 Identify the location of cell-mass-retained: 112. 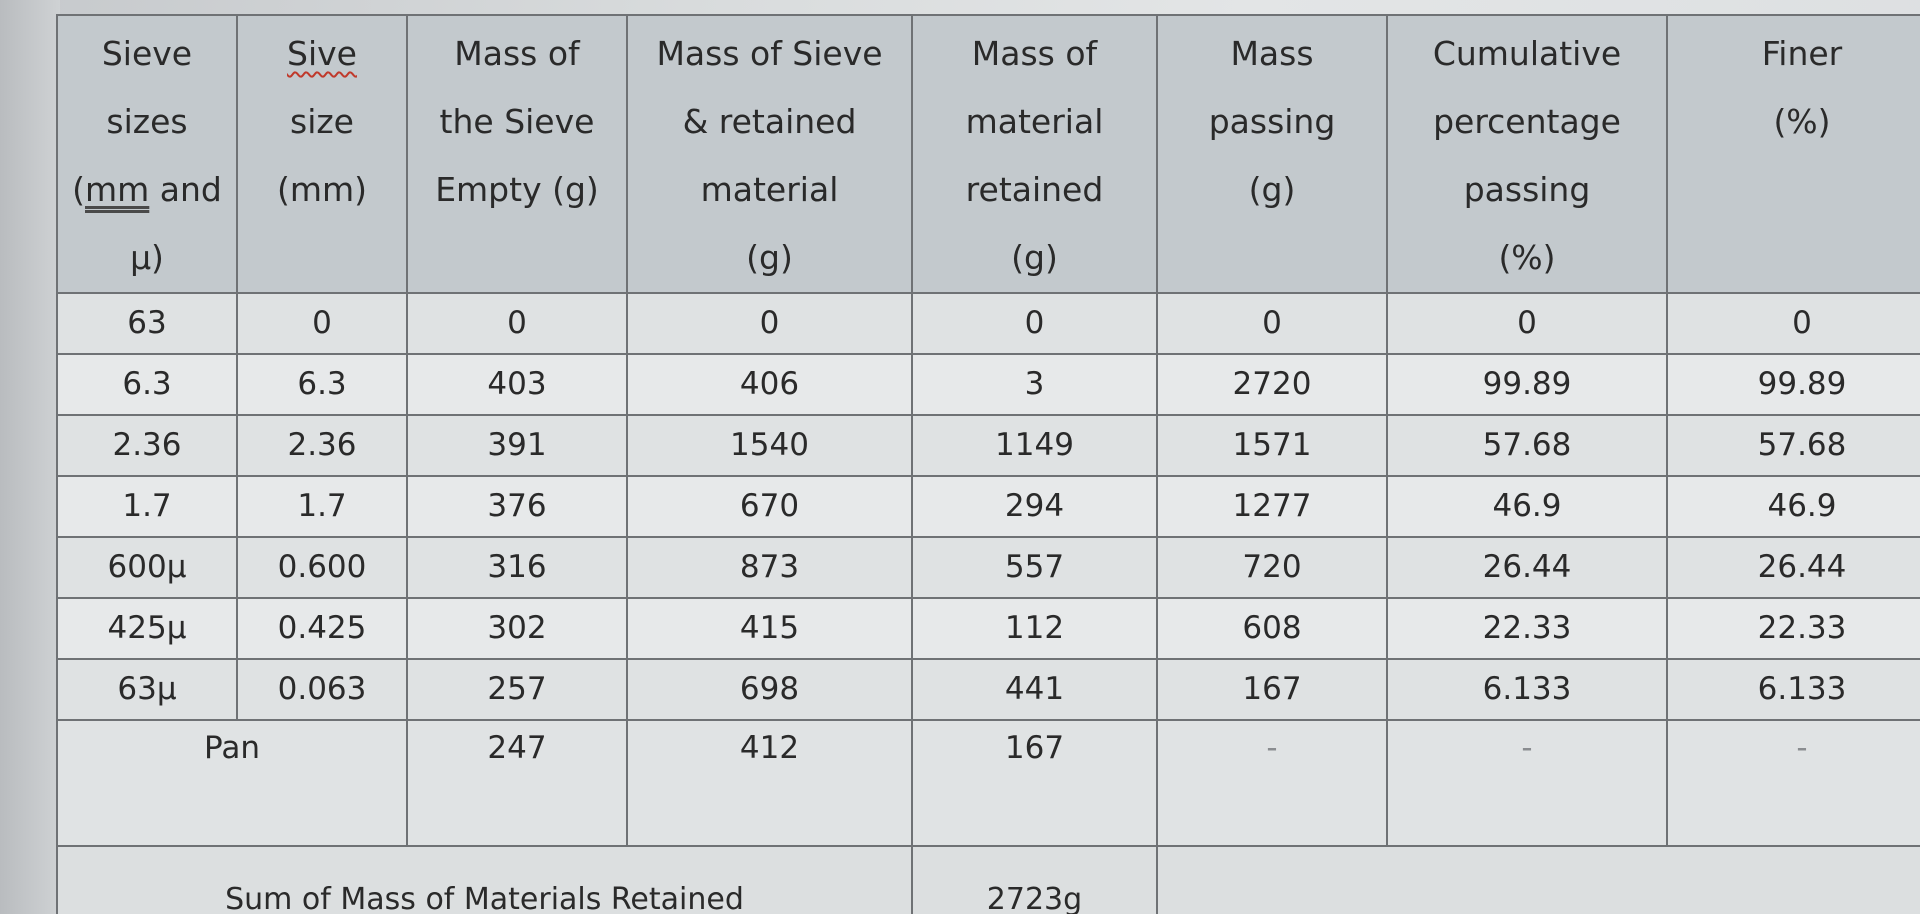
(1034, 628).